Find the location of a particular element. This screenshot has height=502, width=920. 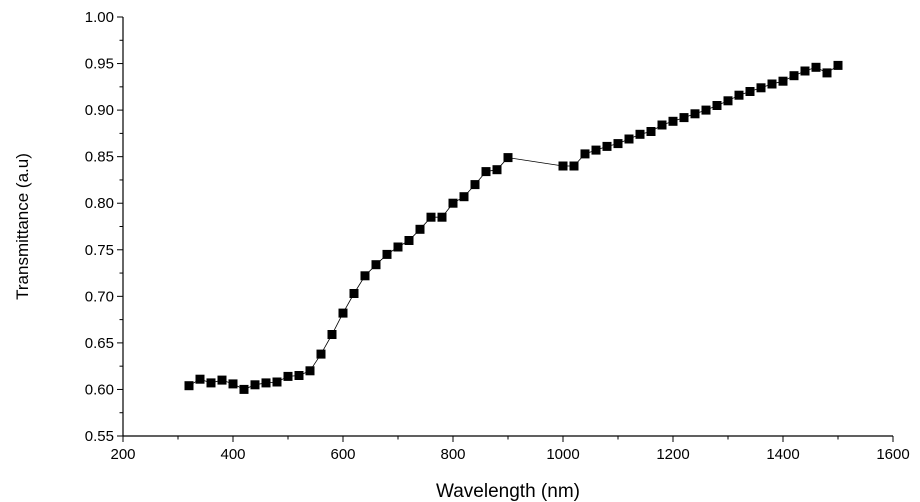

y-tick-label: 0.65 is located at coordinates (99, 343).